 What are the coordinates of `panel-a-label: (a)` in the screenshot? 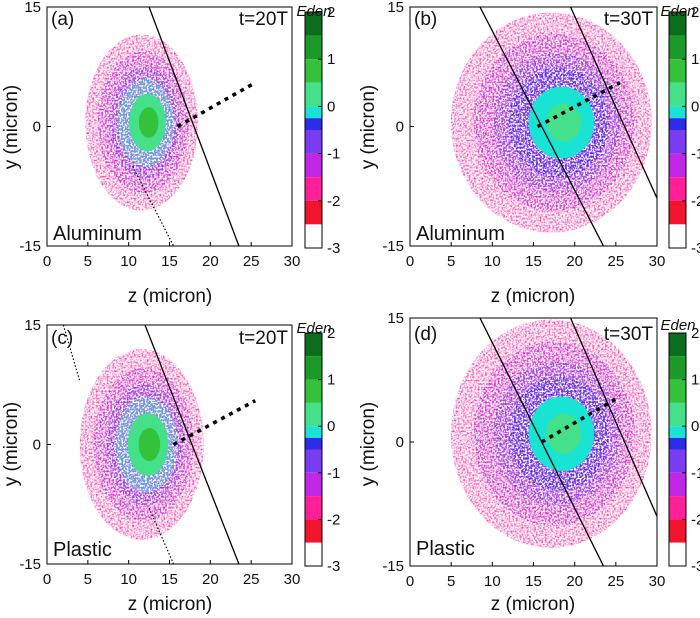 It's located at (62, 19).